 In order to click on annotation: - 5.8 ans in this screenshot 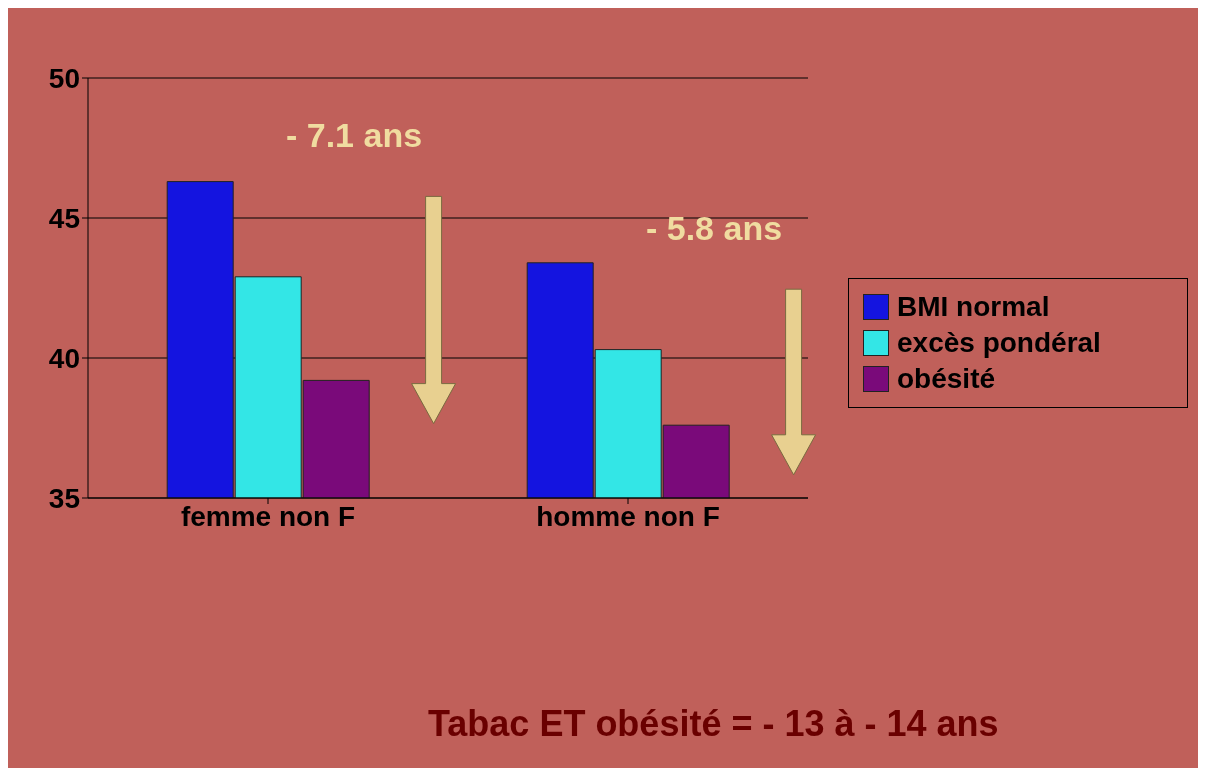, I will do `click(714, 229)`.